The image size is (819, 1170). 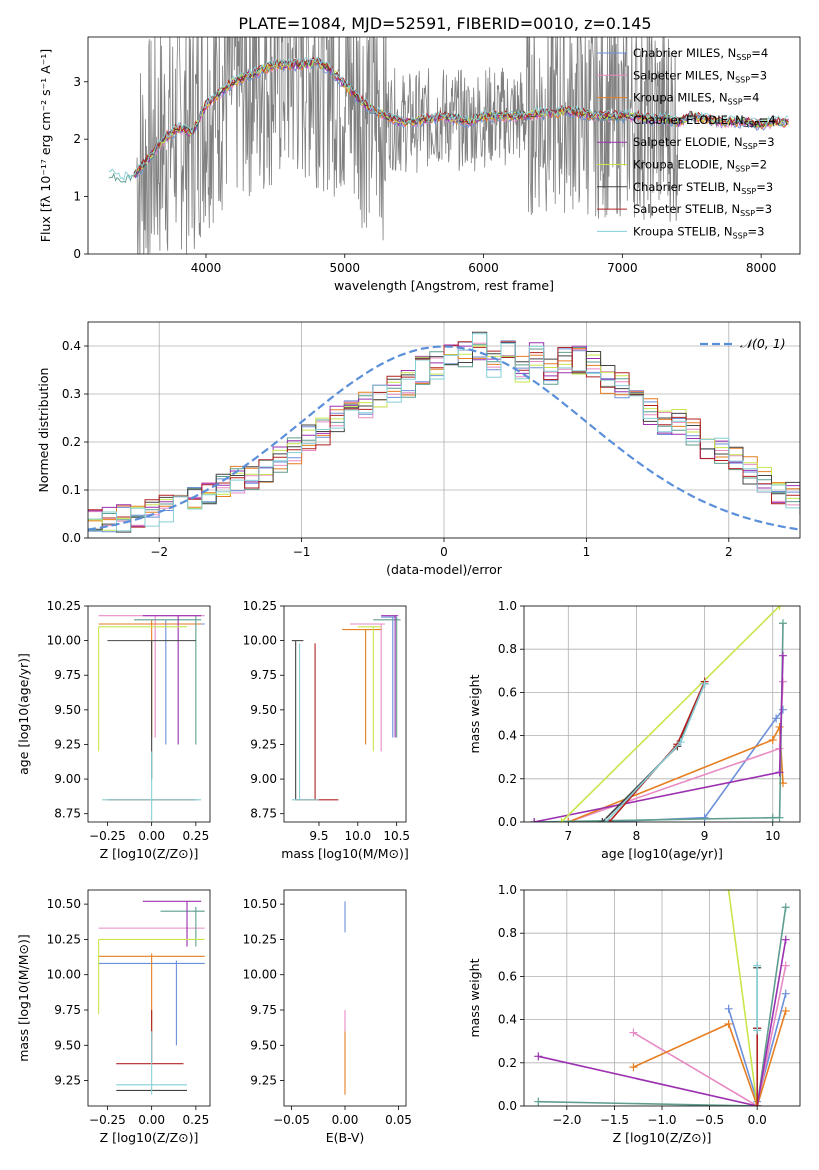 I want to click on legend-entry: 𝒩(0, 1), so click(x=763, y=343).